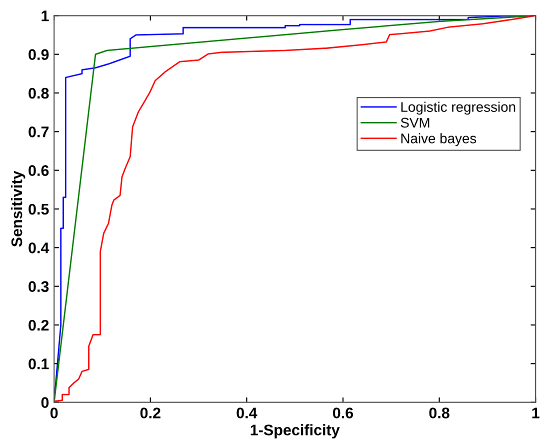 Image resolution: width=541 pixels, height=447 pixels. What do you see at coordinates (18, 208) in the screenshot?
I see `y-axis-title: Sensitivity` at bounding box center [18, 208].